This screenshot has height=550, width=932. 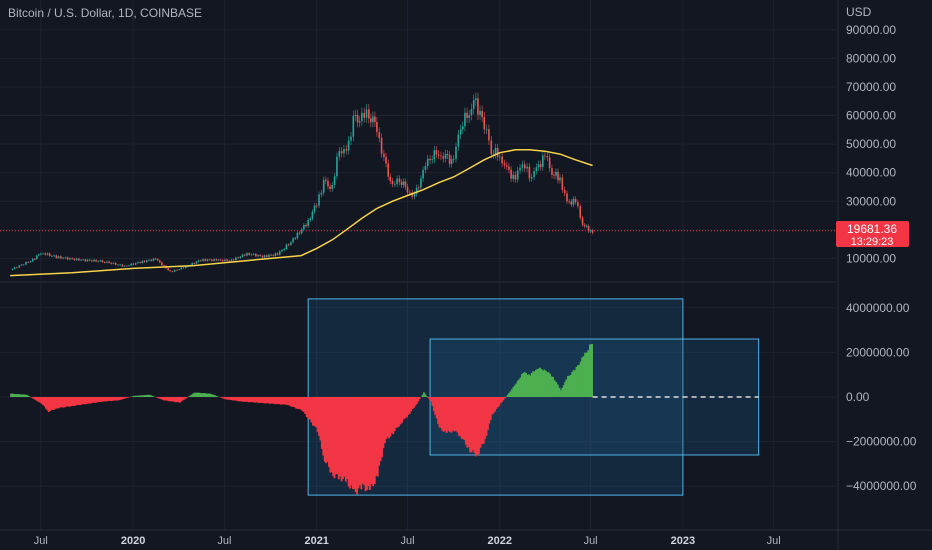 I want to click on x-tick-label: Jul, so click(x=774, y=541).